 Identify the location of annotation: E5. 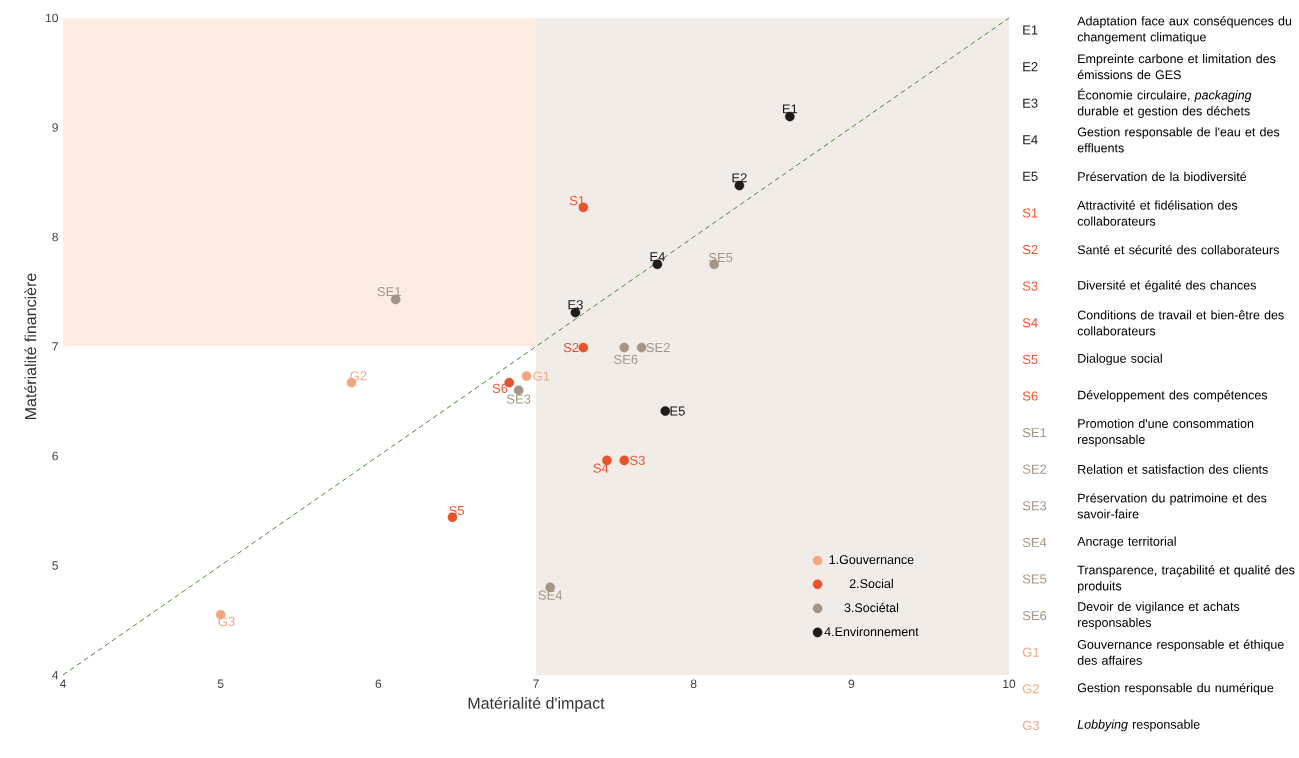
(677, 411).